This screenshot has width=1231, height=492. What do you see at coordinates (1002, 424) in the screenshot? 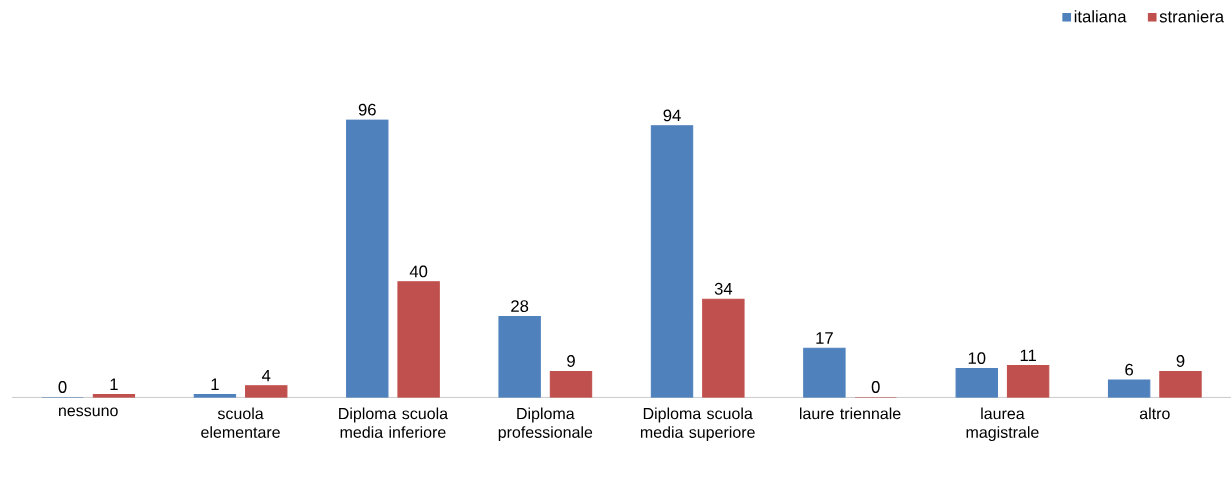
I see `x-tick-label: laurea magistrale` at bounding box center [1002, 424].